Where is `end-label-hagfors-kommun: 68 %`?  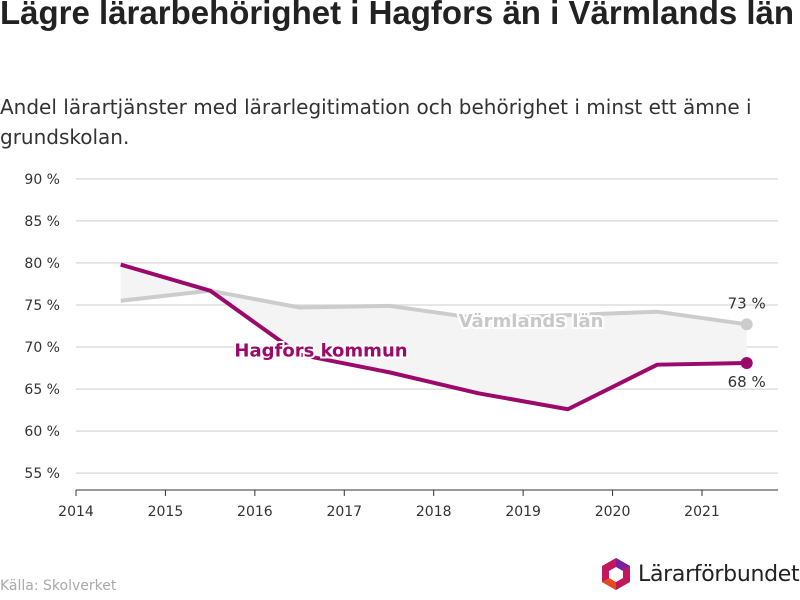
end-label-hagfors-kommun: 68 % is located at coordinates (747, 382).